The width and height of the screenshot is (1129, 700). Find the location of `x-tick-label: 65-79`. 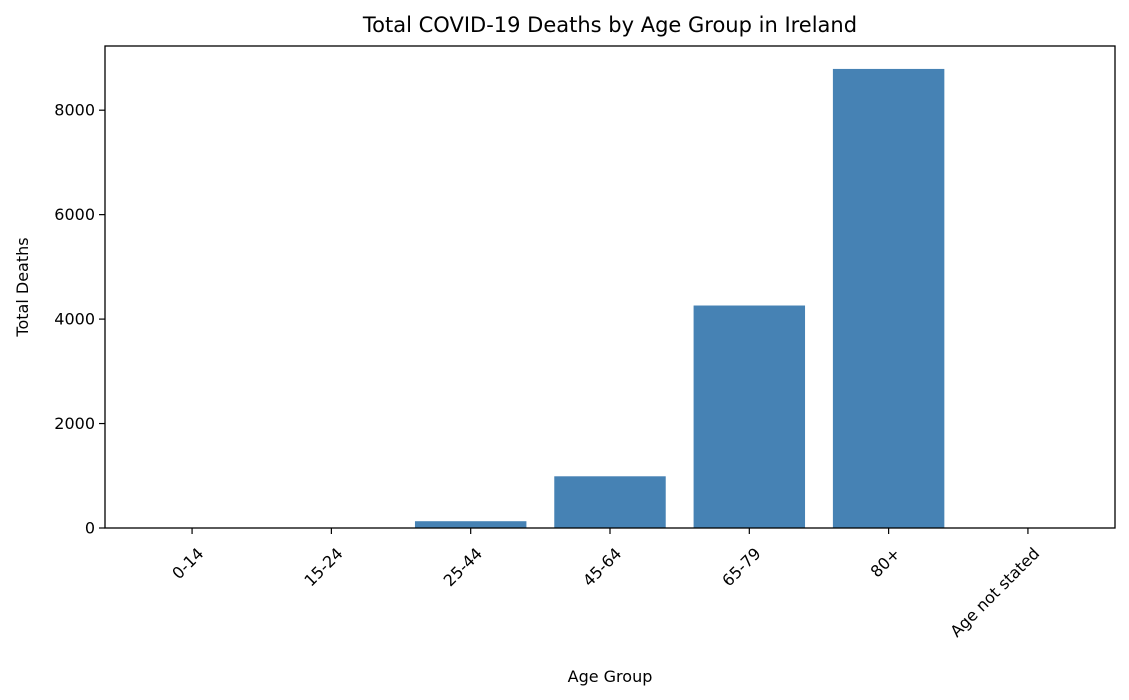

x-tick-label: 65-79 is located at coordinates (741, 567).